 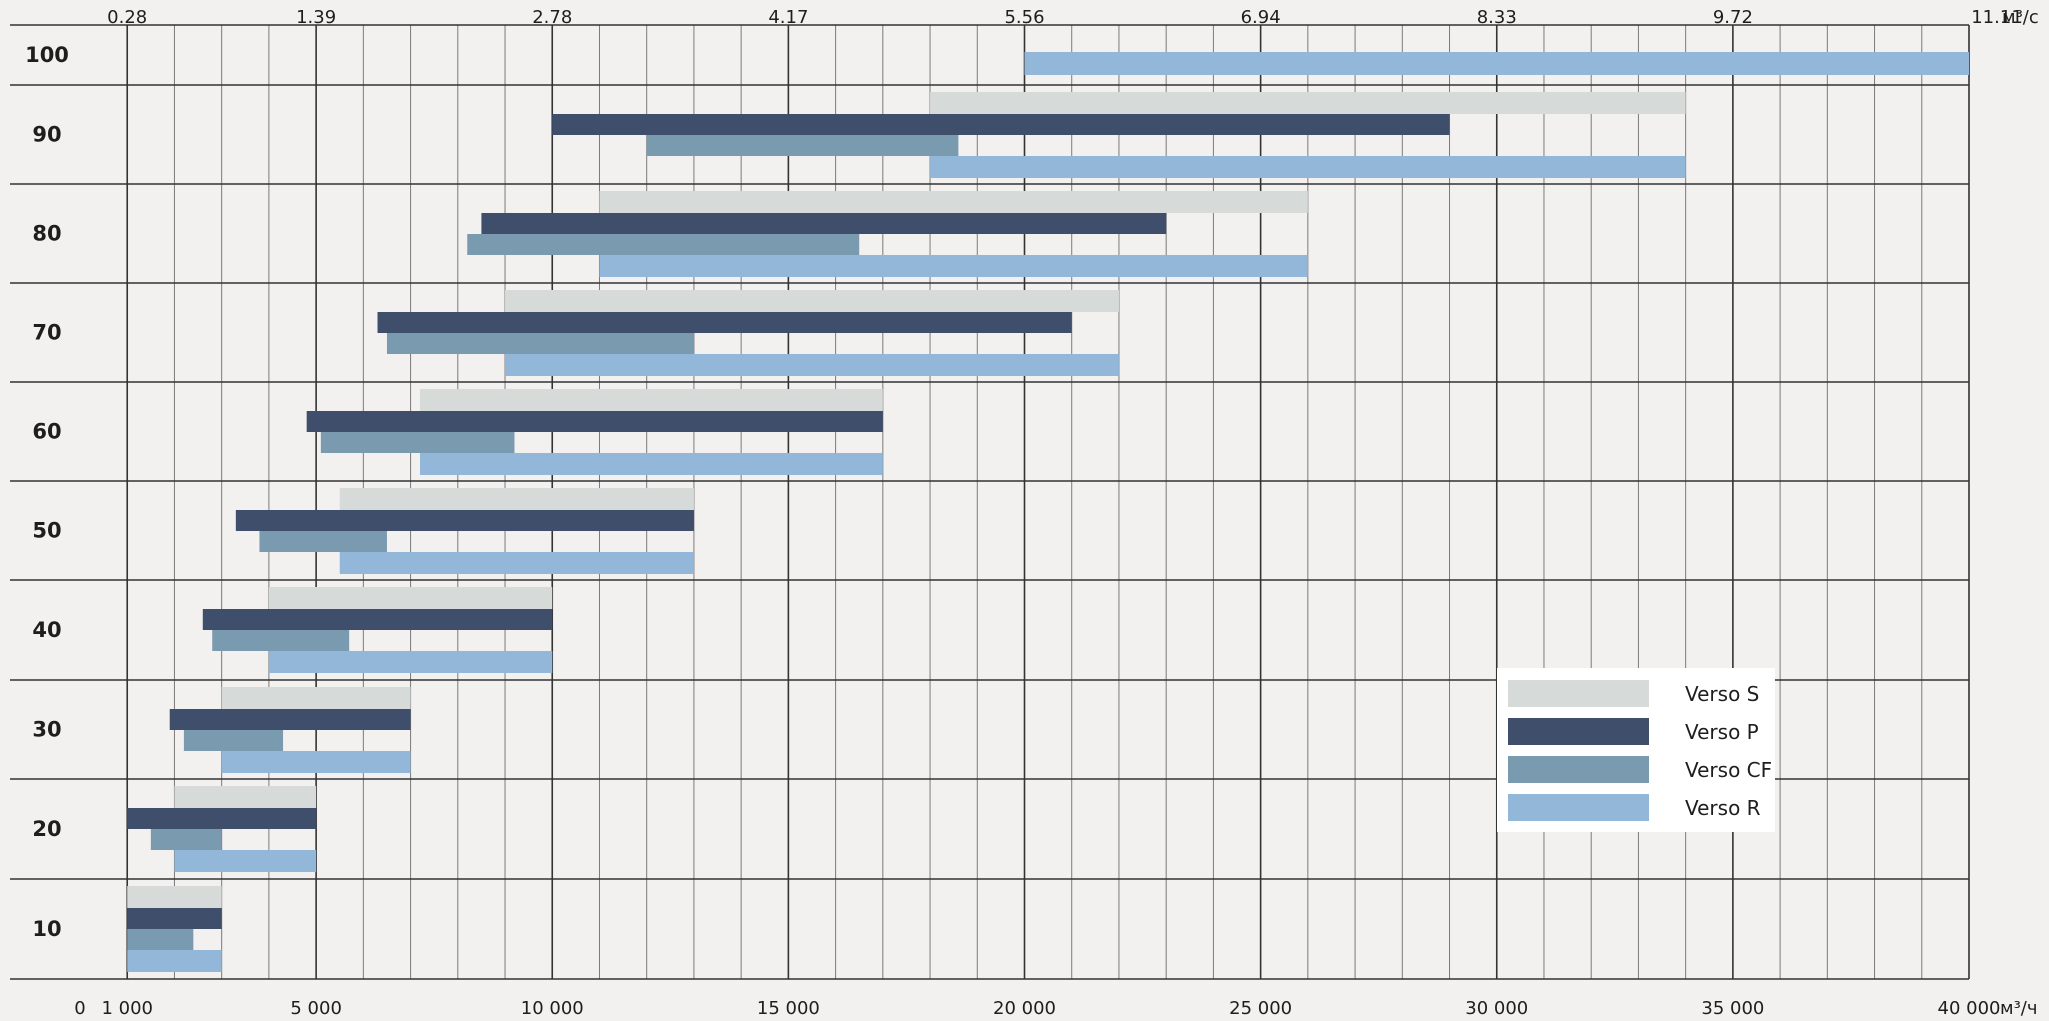 What do you see at coordinates (46, 531) in the screenshot?
I see `row-label-50: 50` at bounding box center [46, 531].